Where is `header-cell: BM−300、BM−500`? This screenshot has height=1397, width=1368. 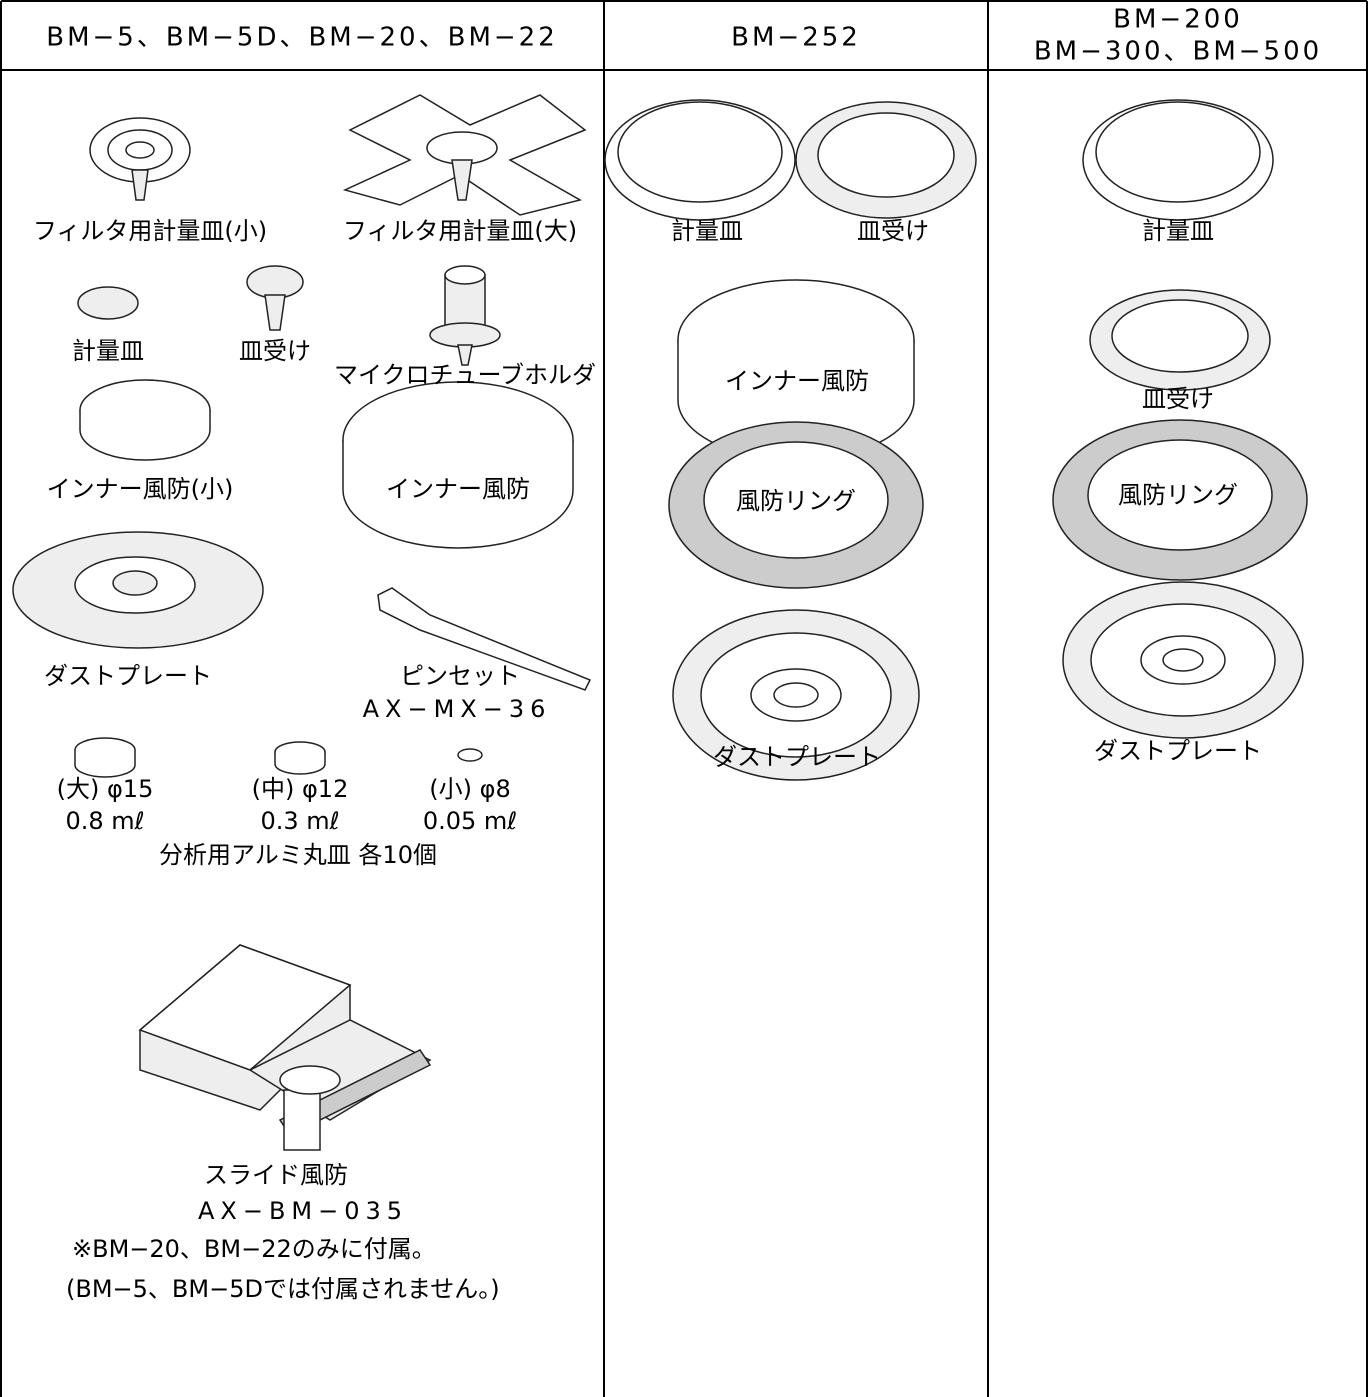
header-cell: BM−300、BM−500 is located at coordinates (1178, 52).